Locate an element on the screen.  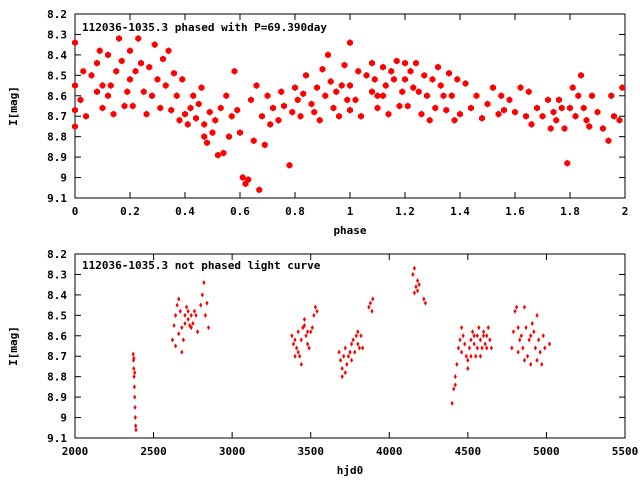
y-tick-label: 8.2 is located at coordinates (57, 254).